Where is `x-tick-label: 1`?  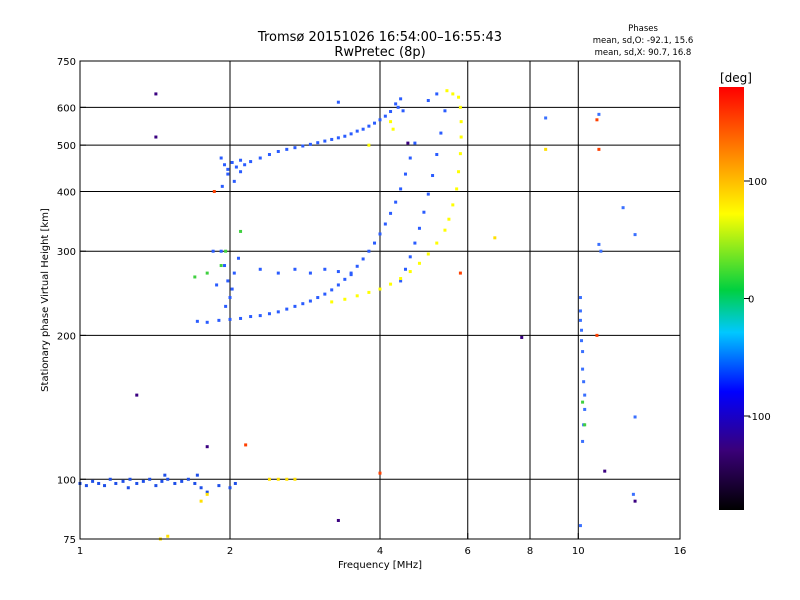
x-tick-label: 1 is located at coordinates (80, 551).